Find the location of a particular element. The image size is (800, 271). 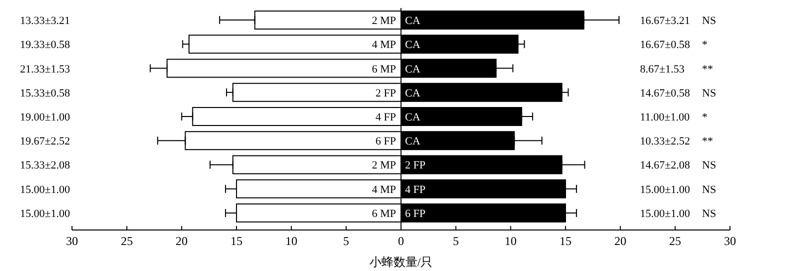

text: 19.33±0.58 is located at coordinates (45, 45).